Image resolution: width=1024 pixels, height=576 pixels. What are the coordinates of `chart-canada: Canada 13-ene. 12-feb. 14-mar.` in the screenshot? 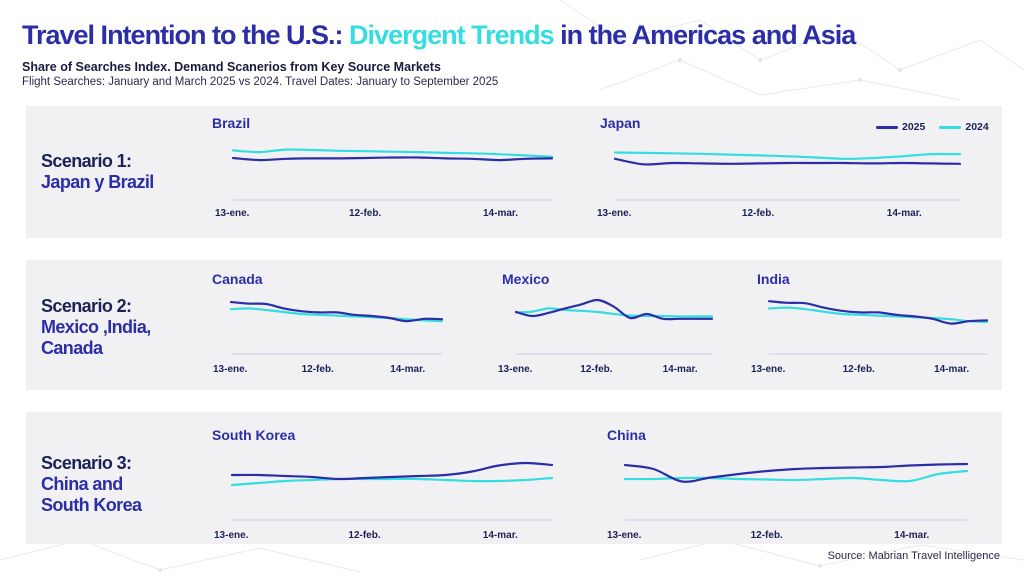 It's located at (325, 323).